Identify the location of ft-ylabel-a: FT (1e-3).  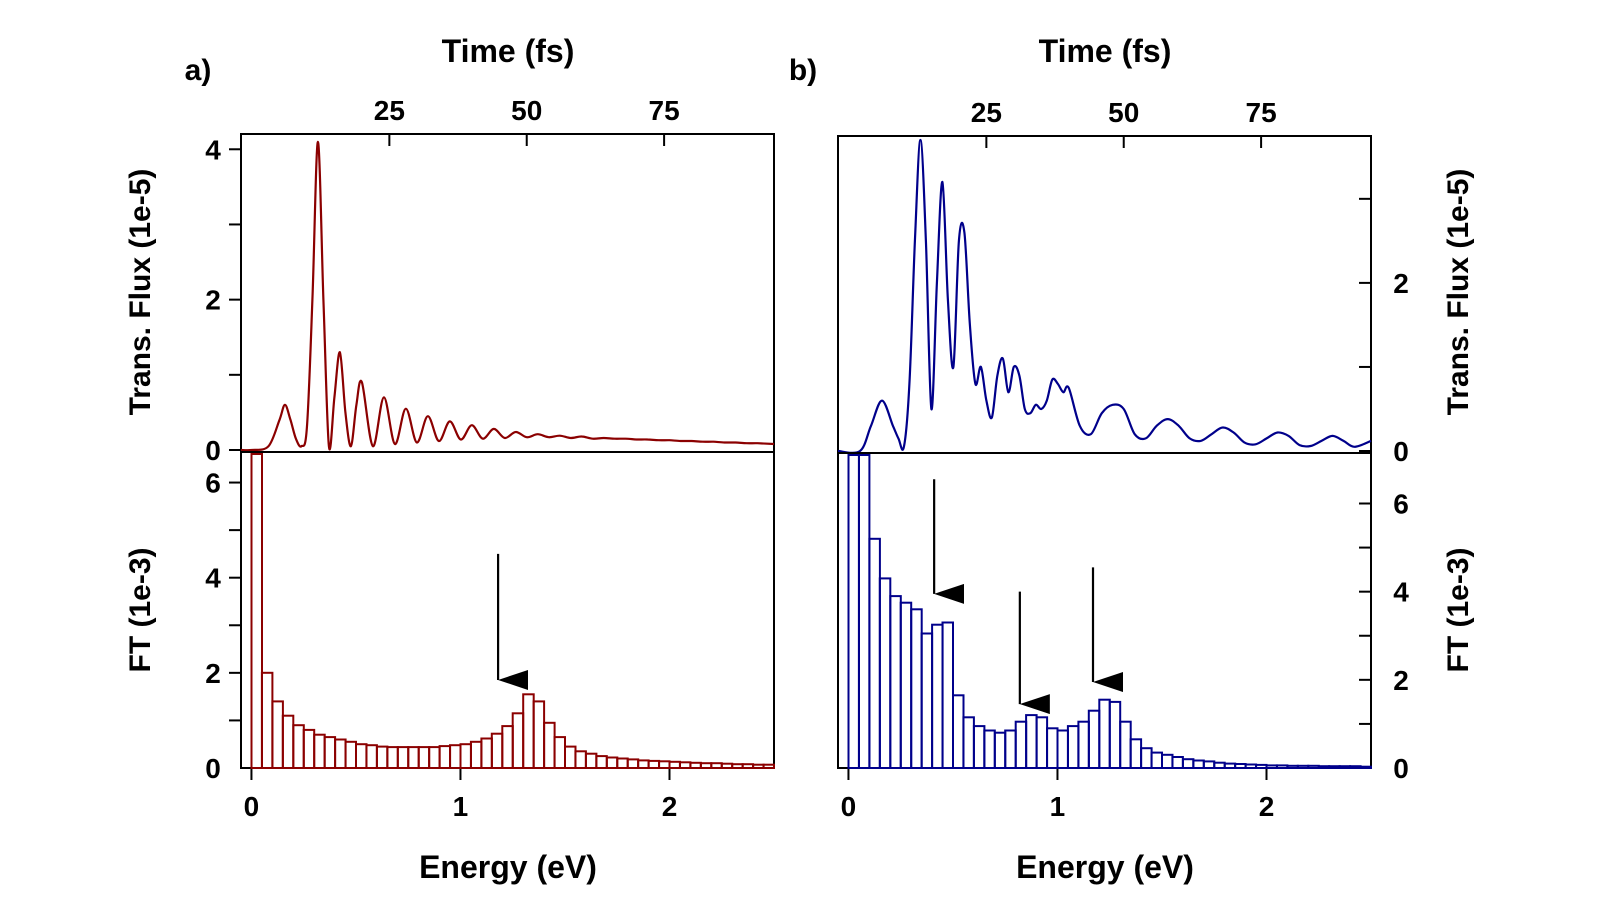
(140, 609).